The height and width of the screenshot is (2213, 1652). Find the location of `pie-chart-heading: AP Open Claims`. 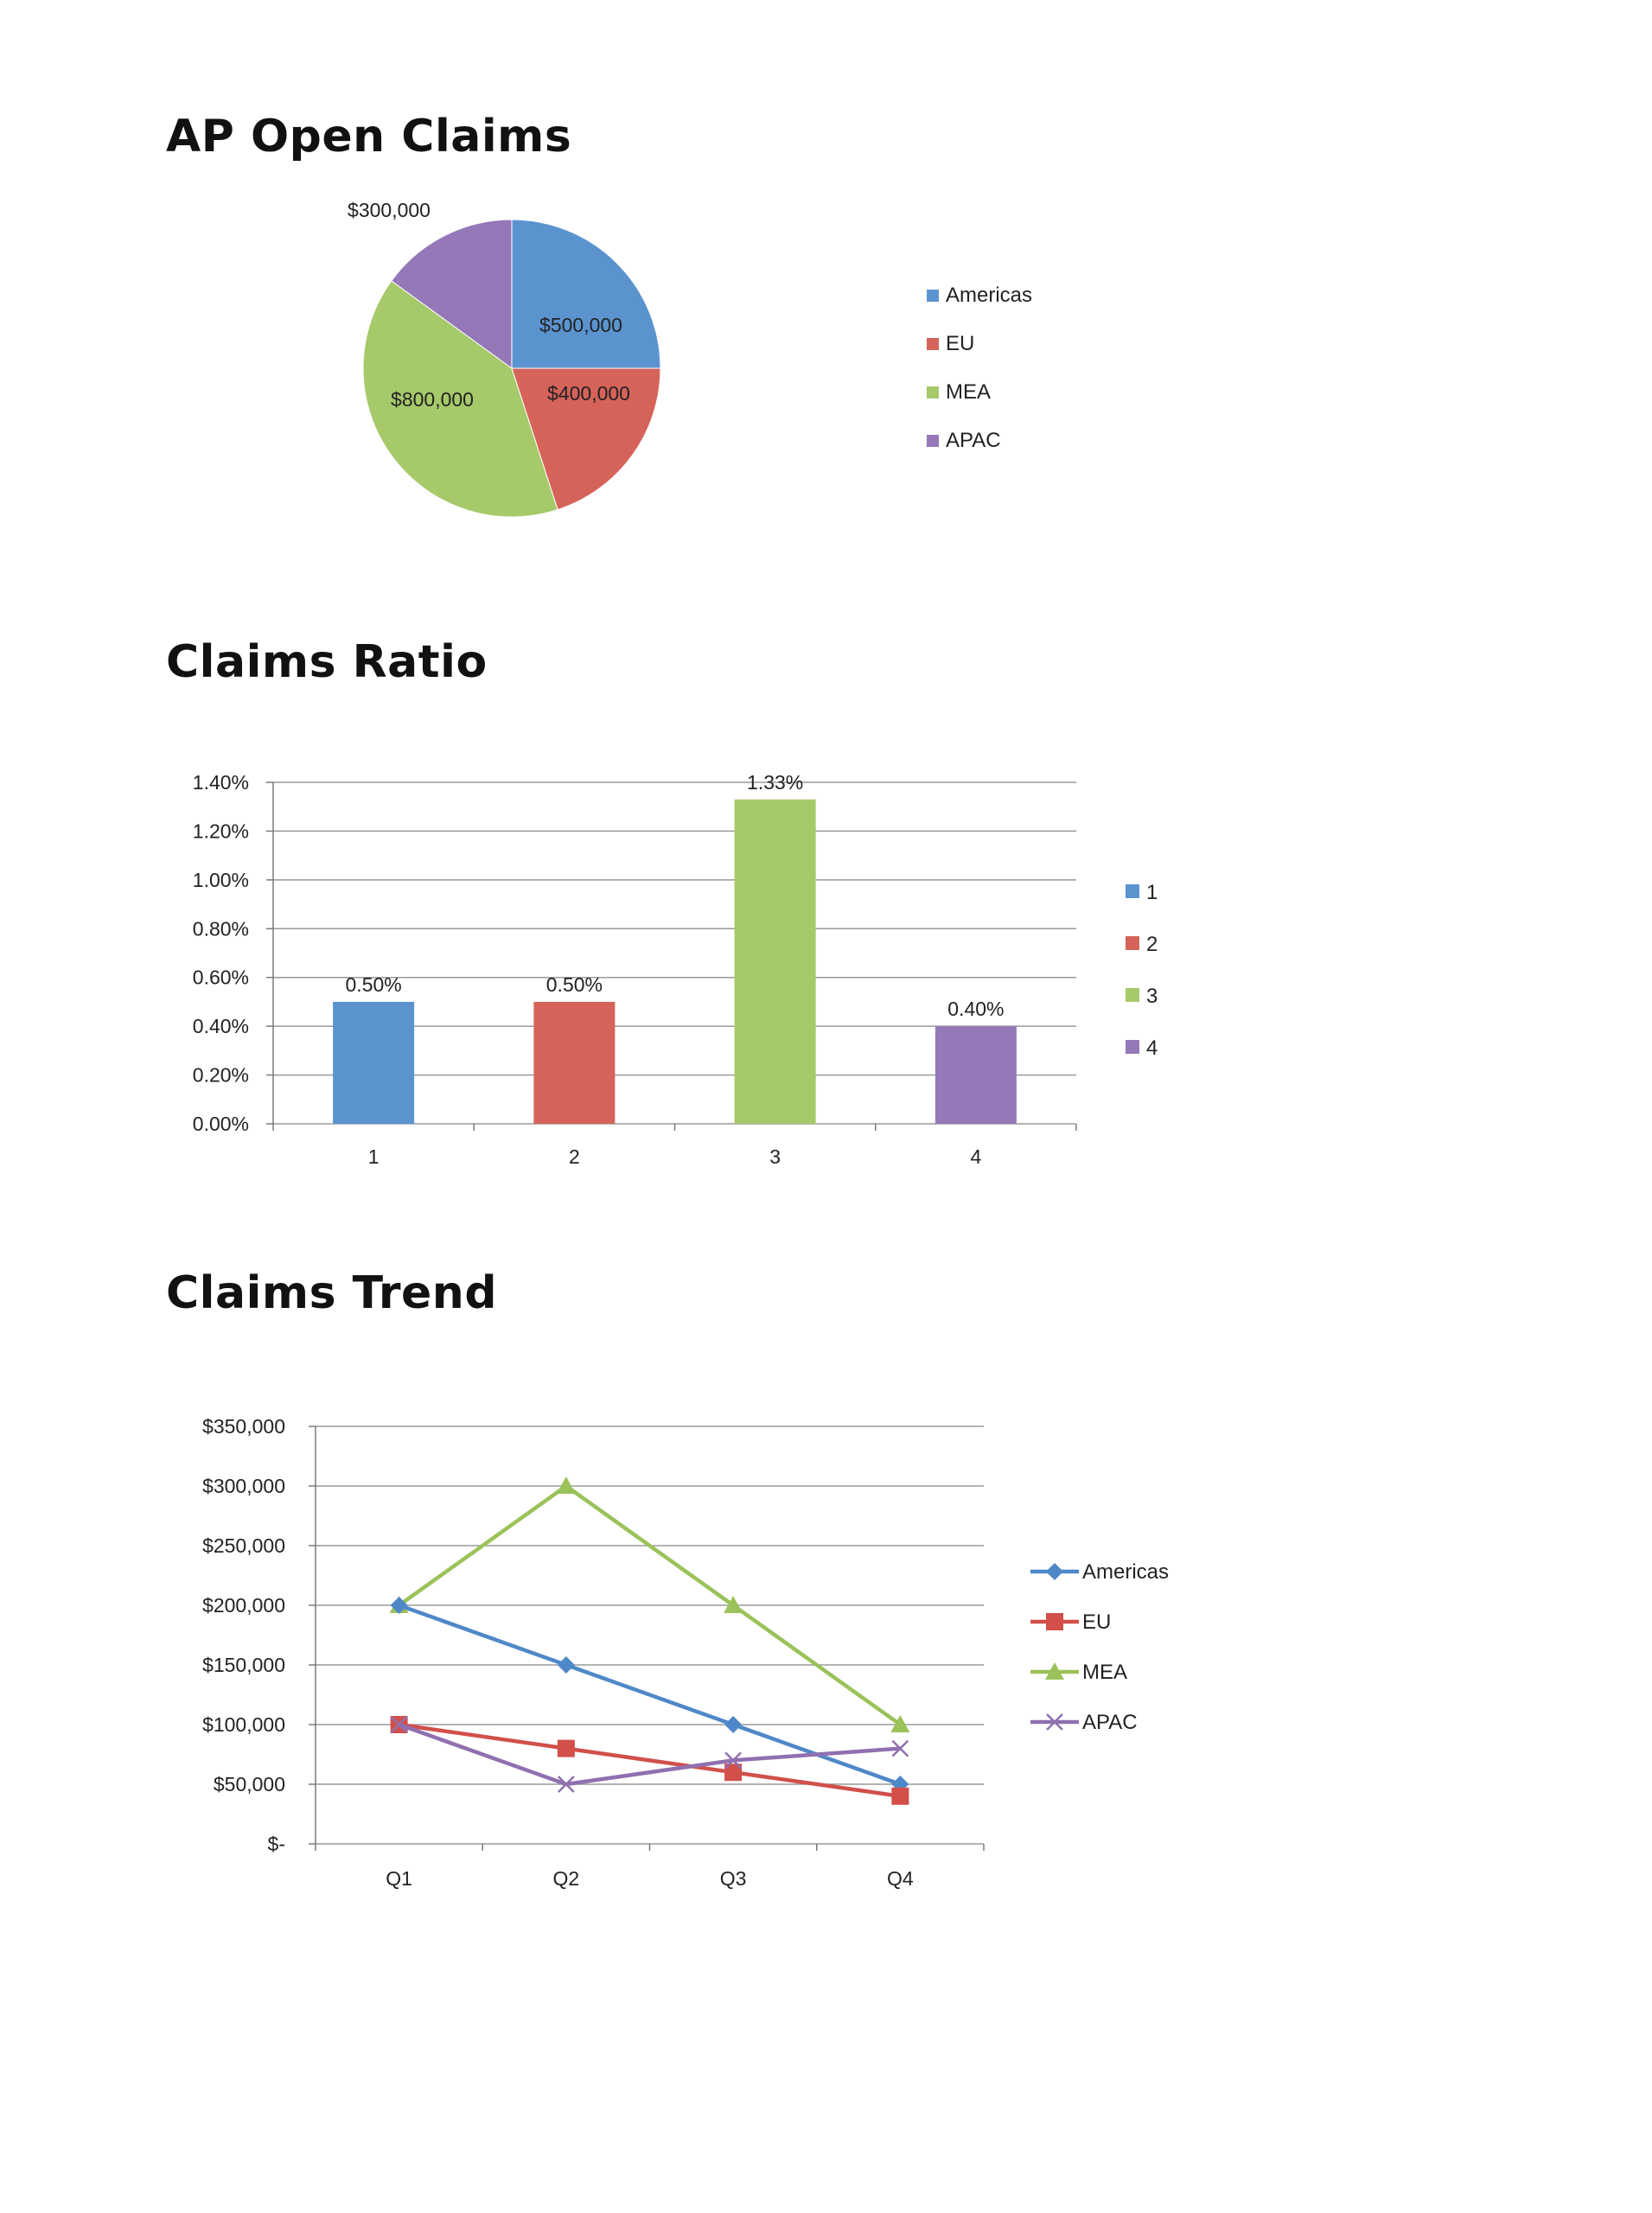

pie-chart-heading: AP Open Claims is located at coordinates (369, 137).